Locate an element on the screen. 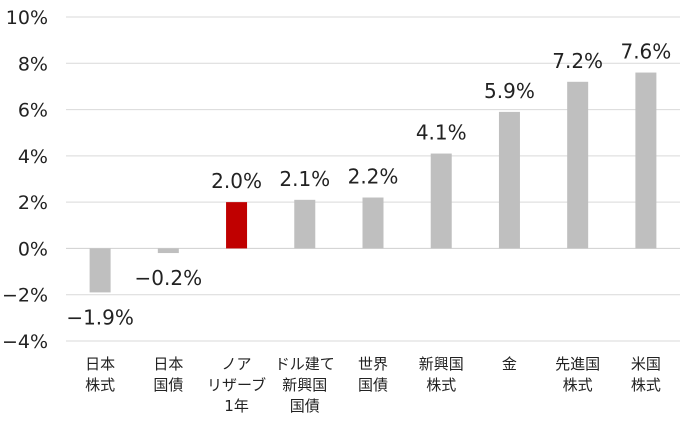 This screenshot has width=688, height=426. data-label: 5.9% is located at coordinates (509, 91).